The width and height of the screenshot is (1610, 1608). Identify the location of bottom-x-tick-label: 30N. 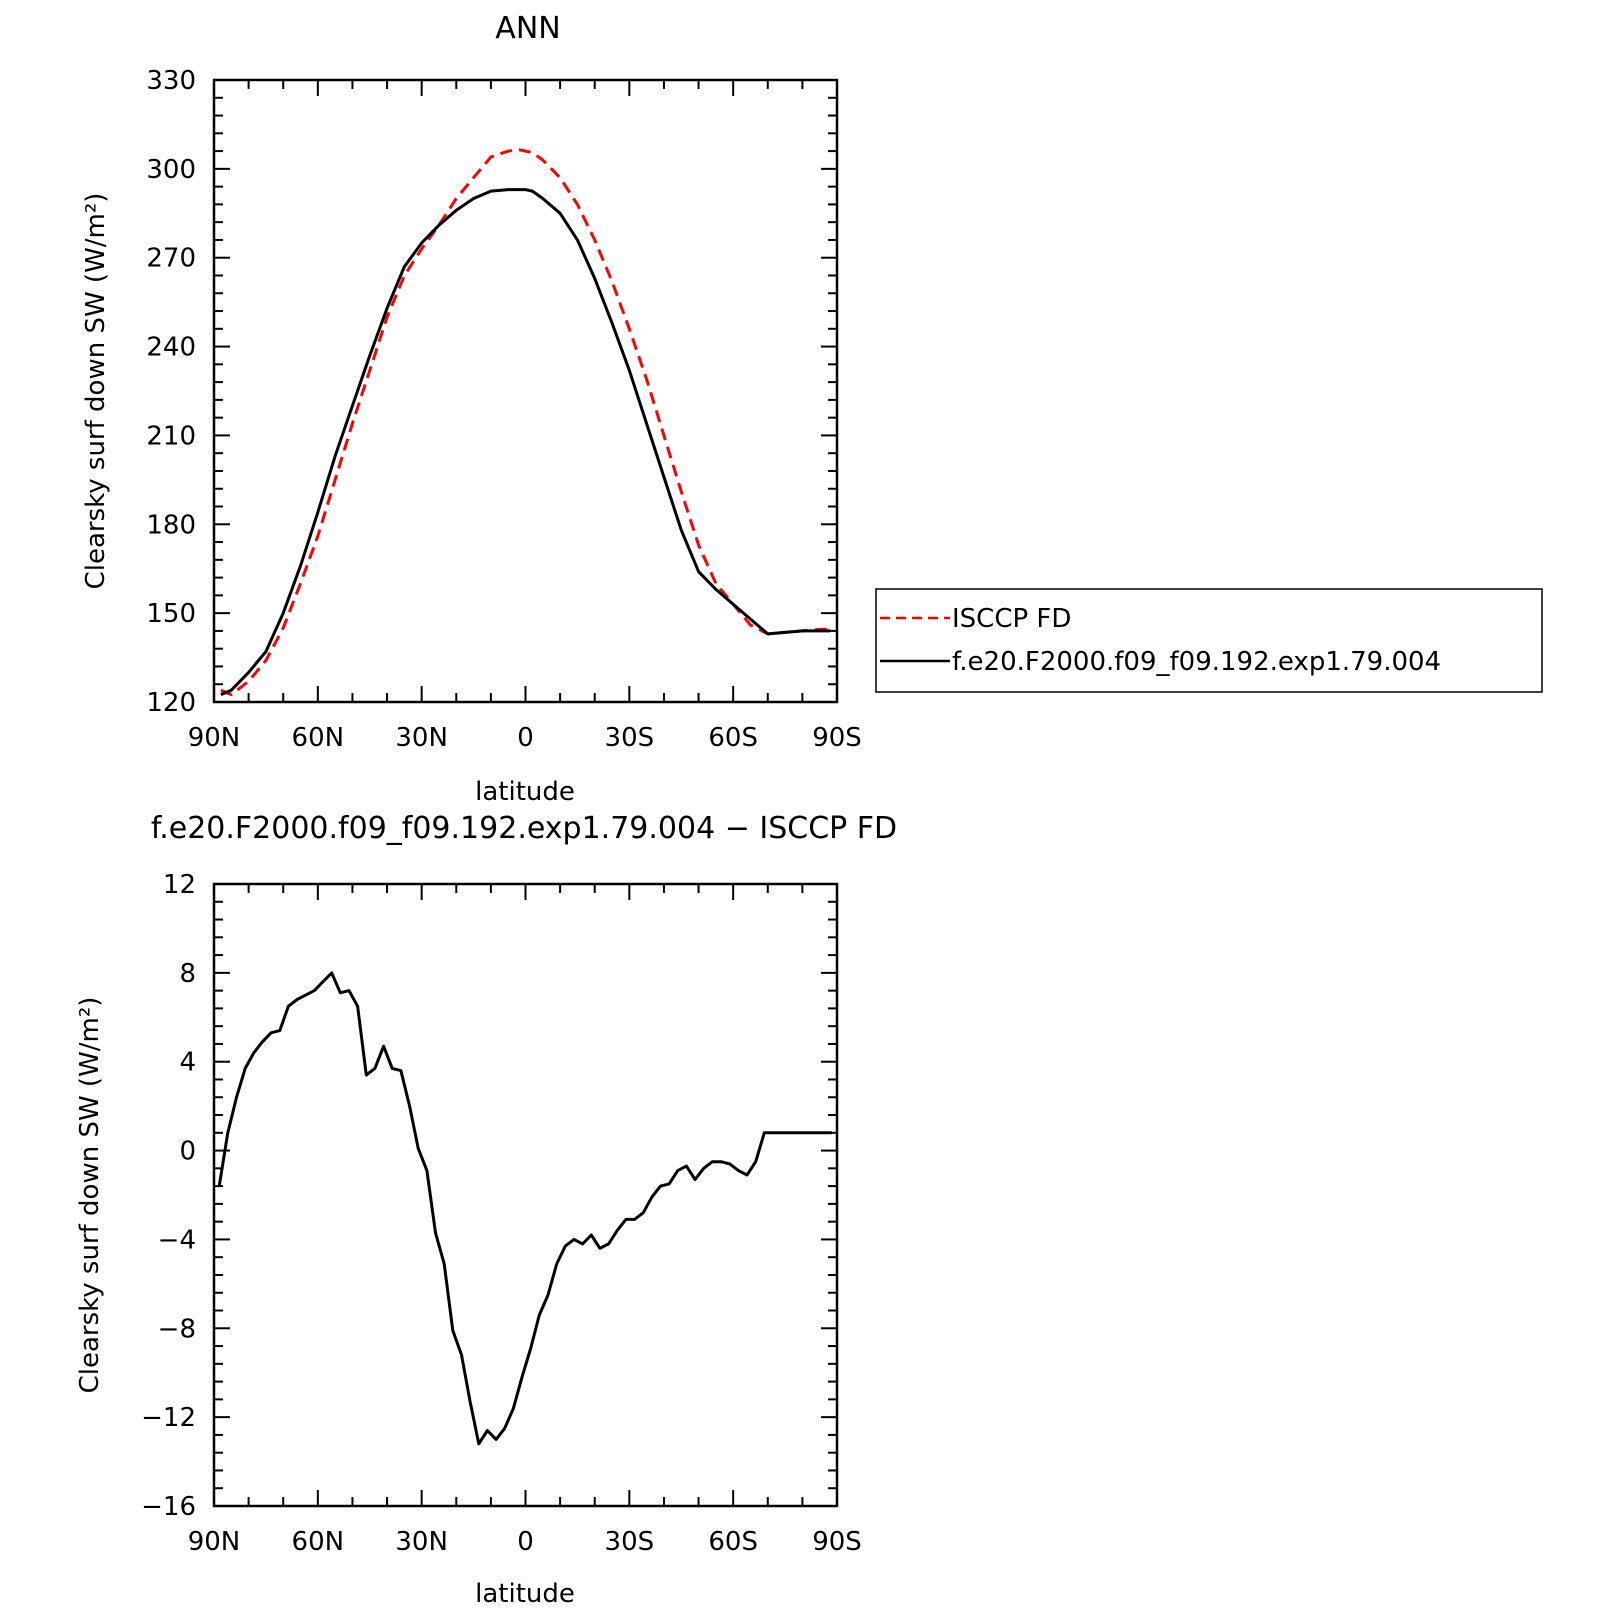
(421, 1542).